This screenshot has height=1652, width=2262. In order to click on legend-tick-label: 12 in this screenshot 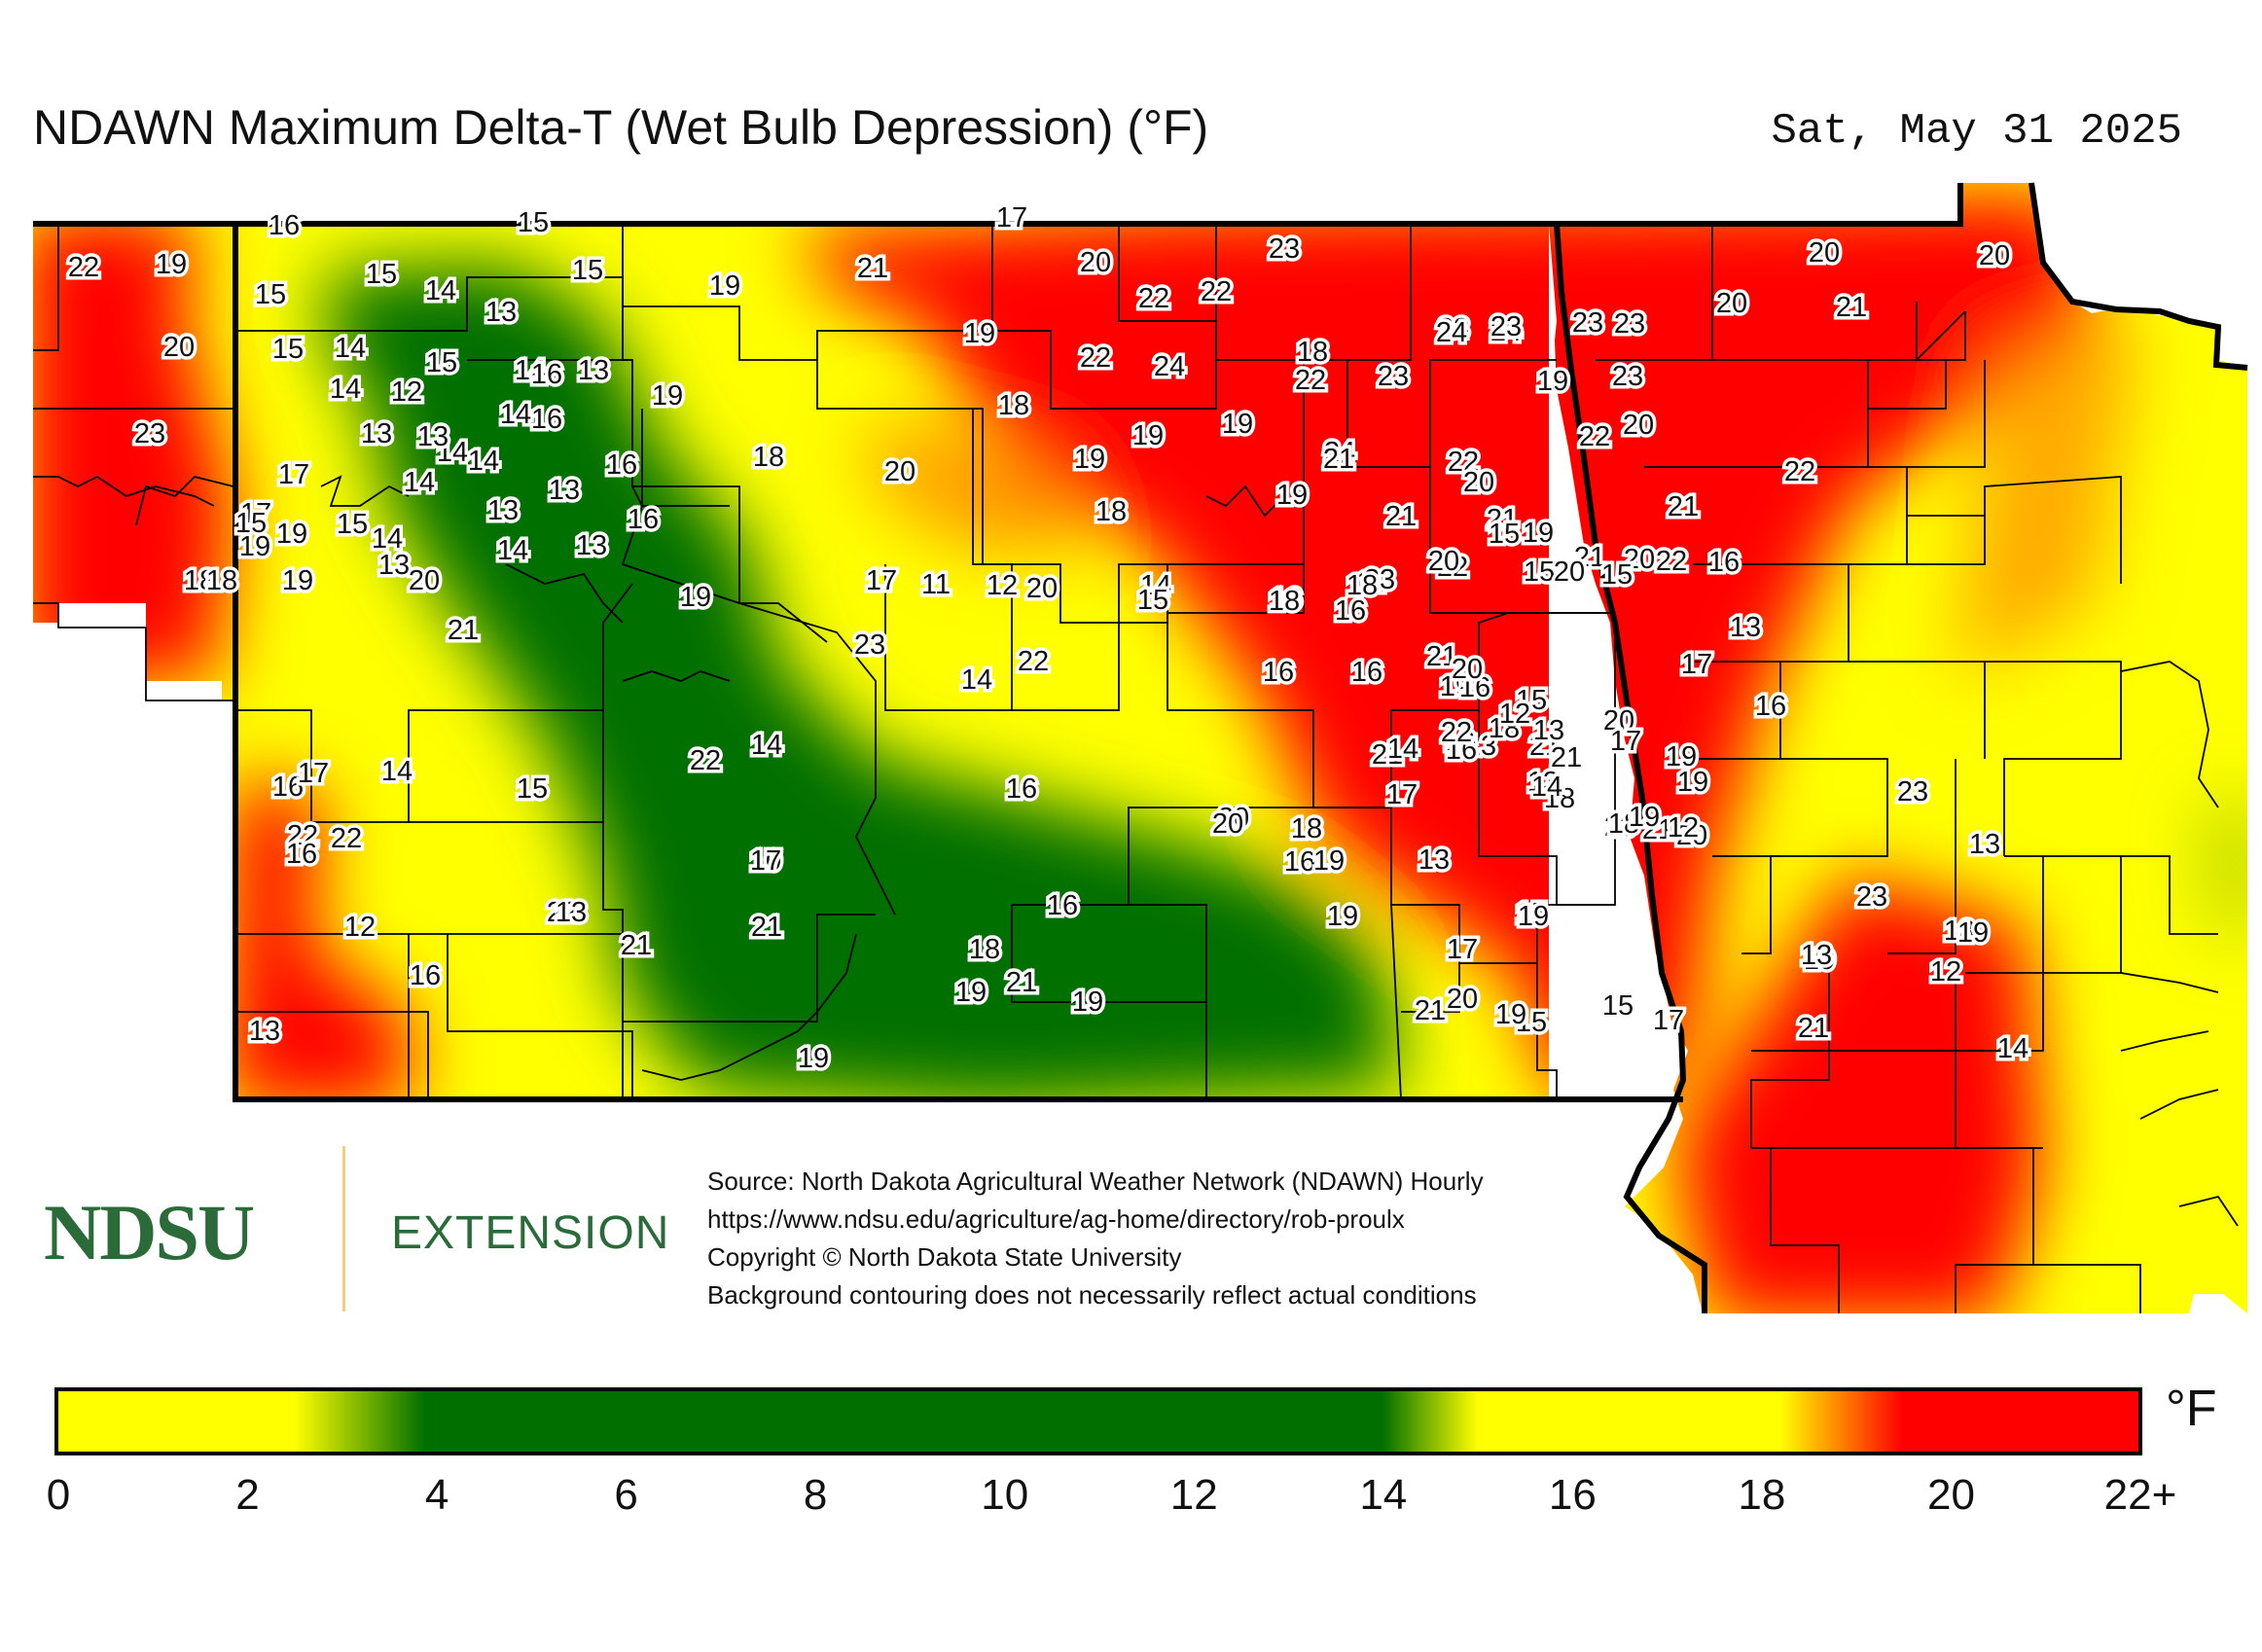, I will do `click(1193, 1495)`.